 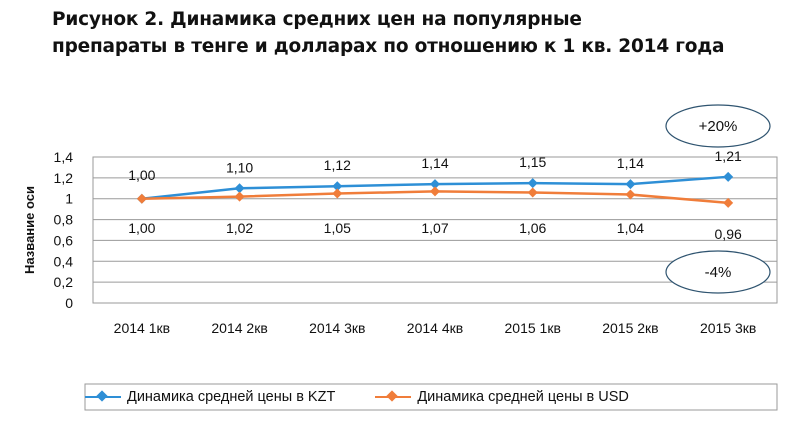 I want to click on x-tick-label: 2014 1кв, so click(x=142, y=328).